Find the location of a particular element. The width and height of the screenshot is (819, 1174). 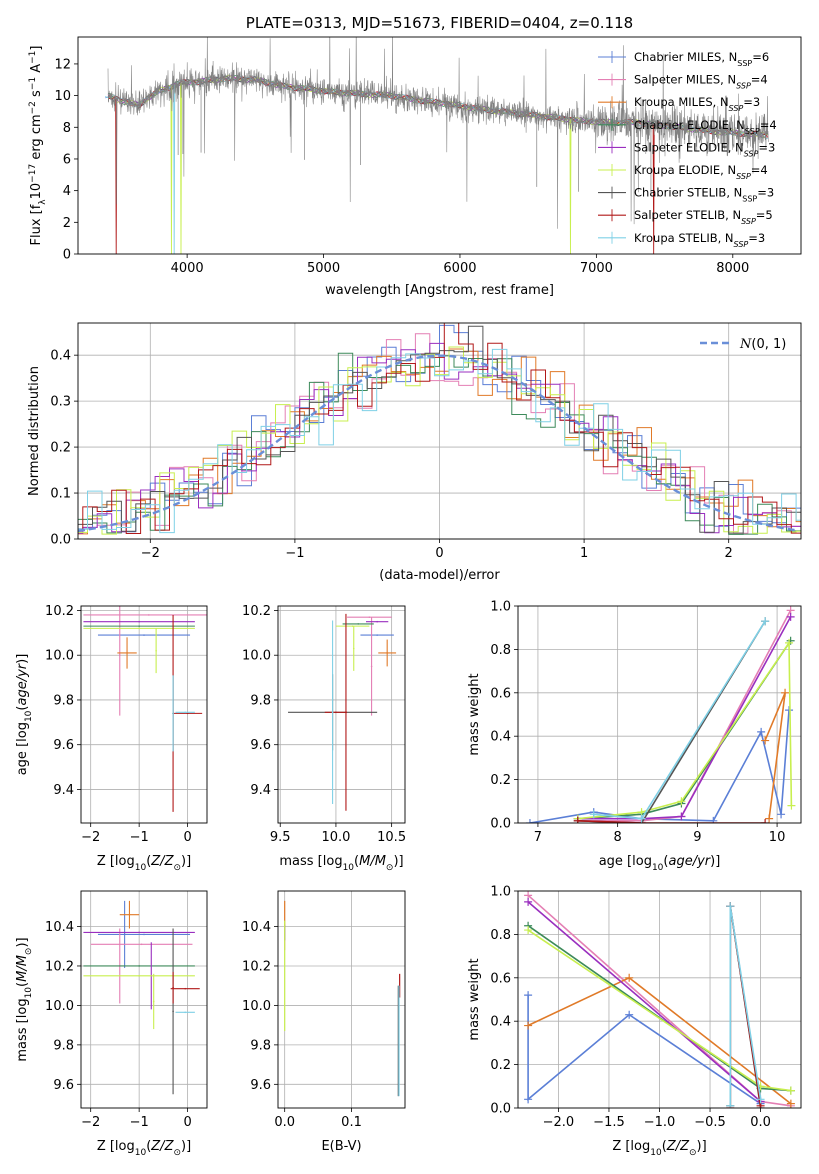

x-tick-label: −1.0 is located at coordinates (660, 1122).